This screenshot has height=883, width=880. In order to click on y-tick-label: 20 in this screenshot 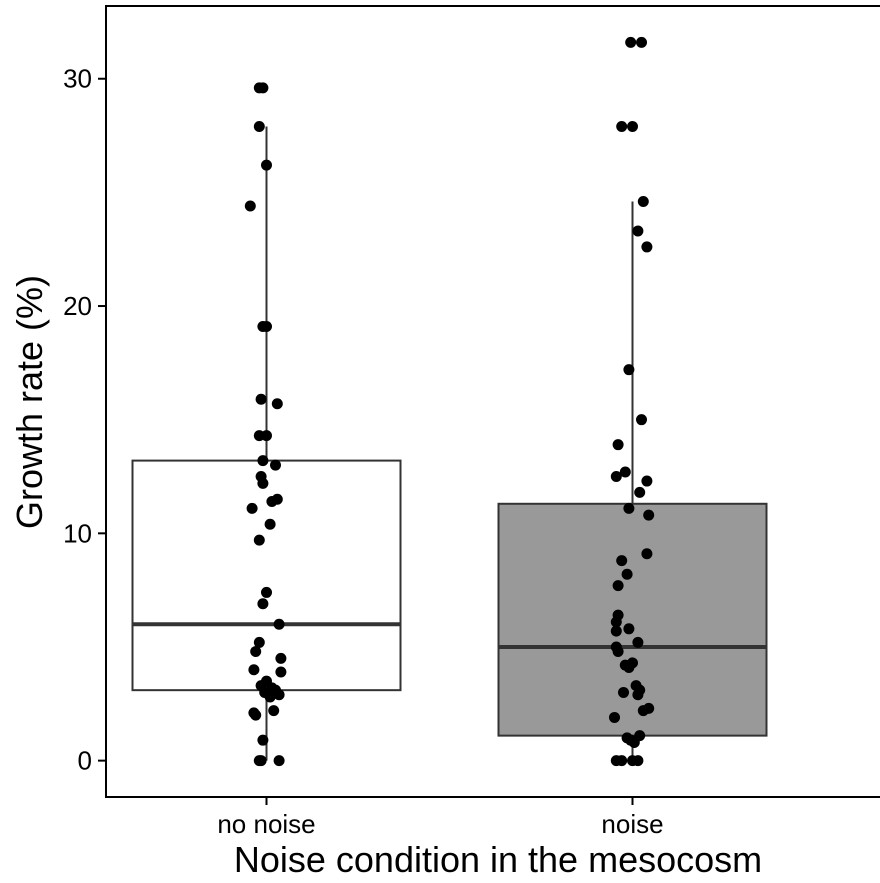, I will do `click(77, 306)`.